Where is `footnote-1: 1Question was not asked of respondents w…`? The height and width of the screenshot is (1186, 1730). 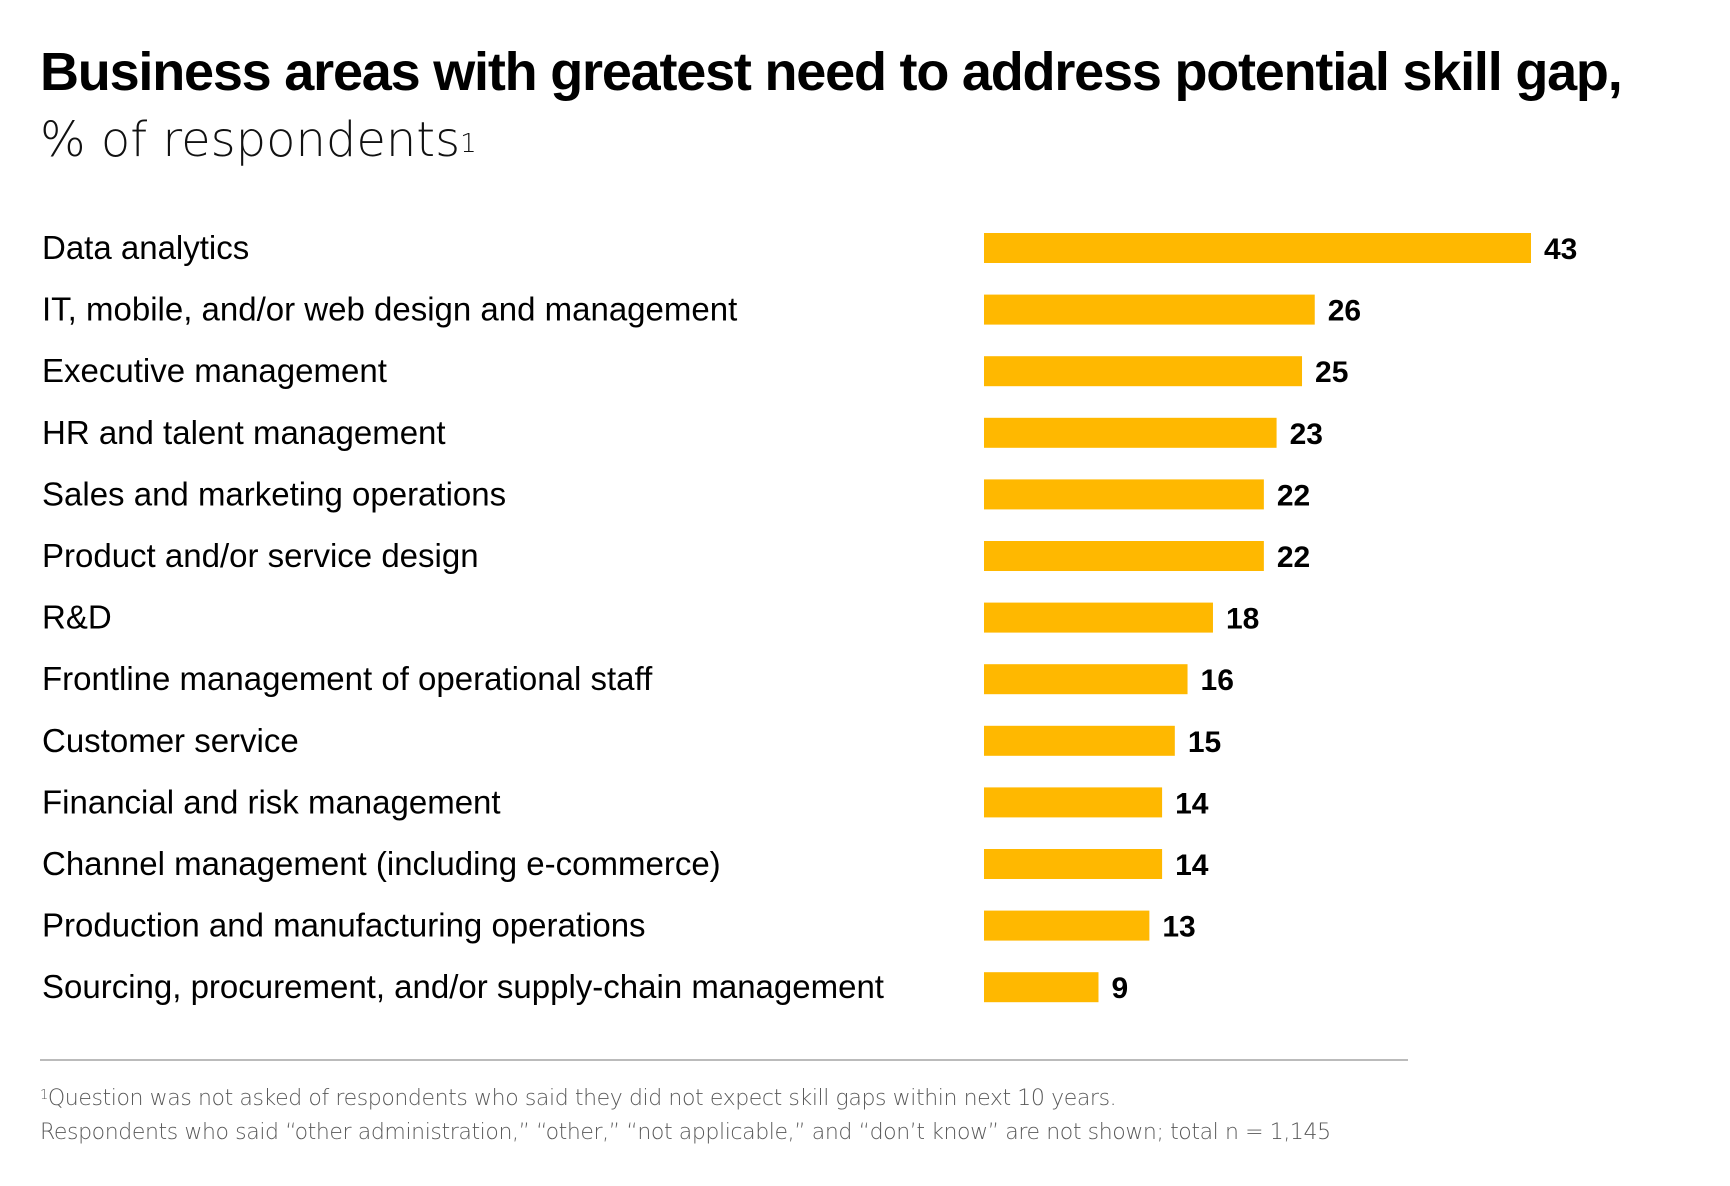
footnote-1: 1Question was not asked of respondents w… is located at coordinates (578, 1098).